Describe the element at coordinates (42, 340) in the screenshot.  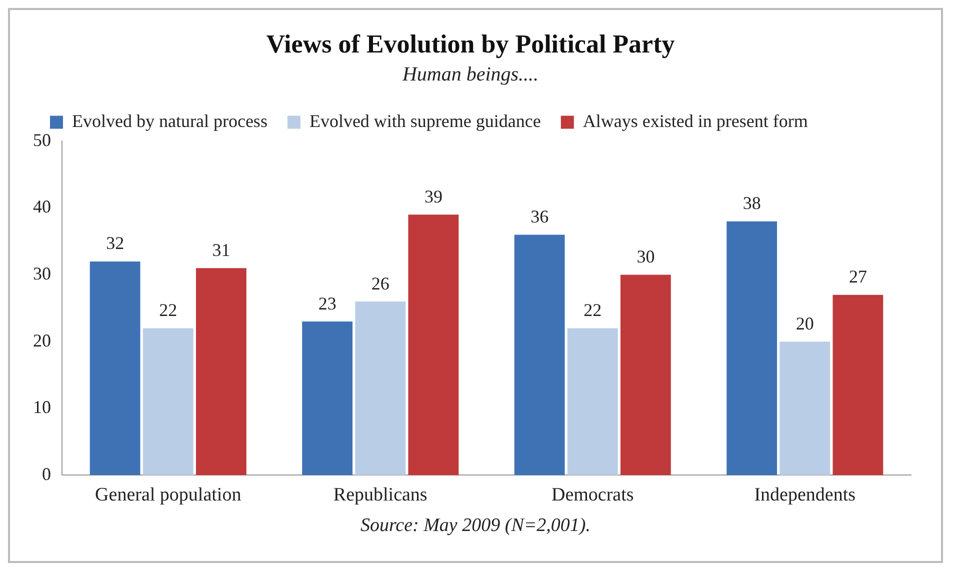
I see `y-tick-label: 20` at that location.